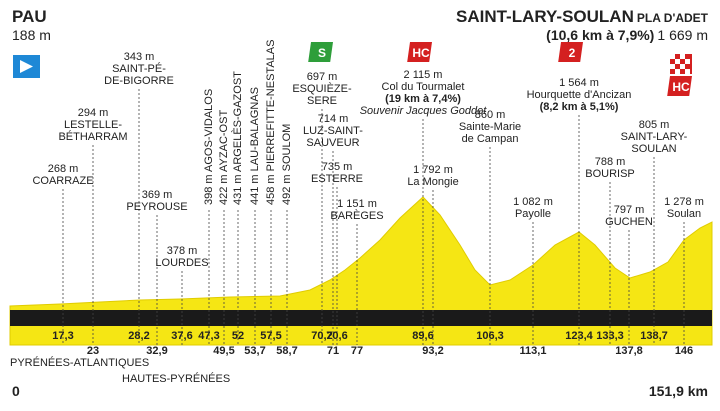 This screenshot has height=411, width=720. I want to click on altitude: 714 m, so click(333, 119).